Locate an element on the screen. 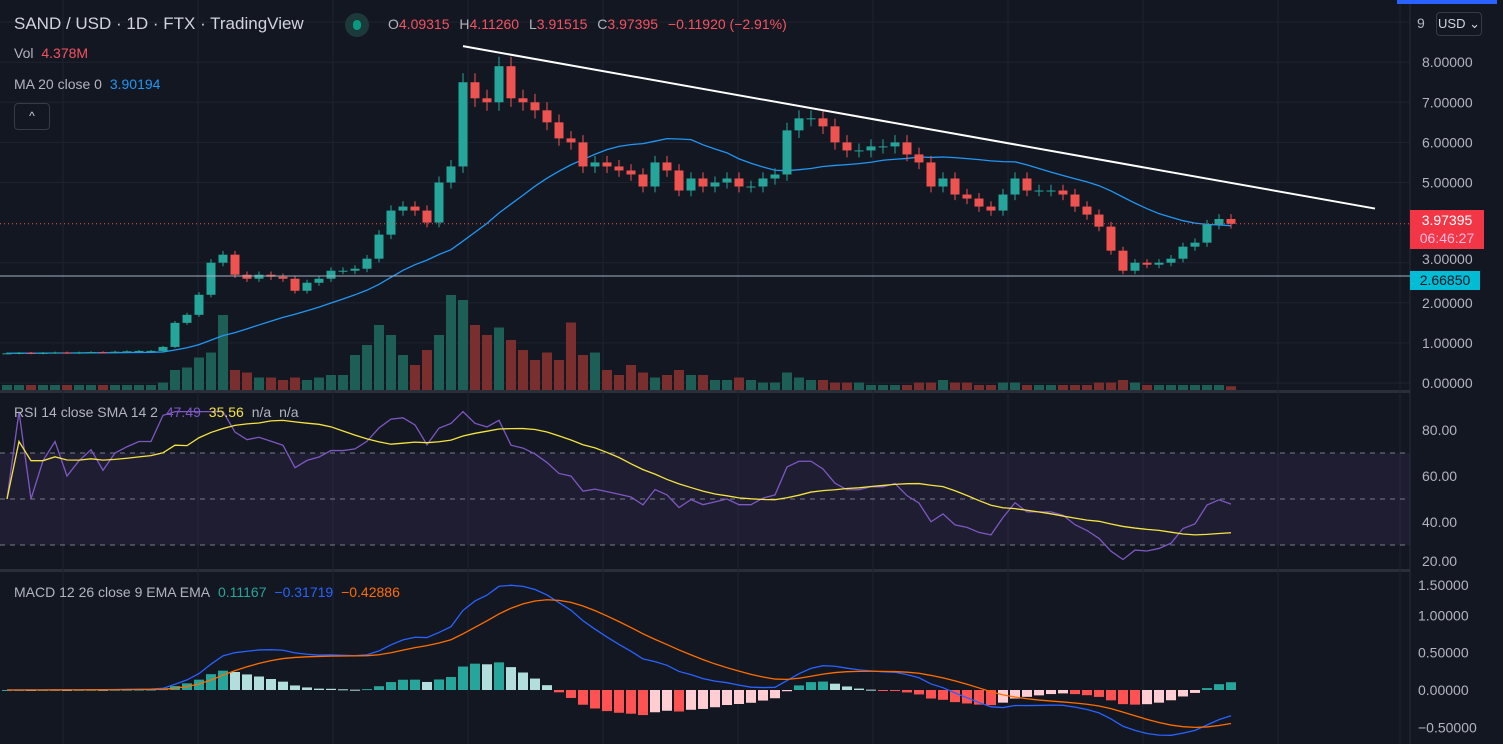 Image resolution: width=1503 pixels, height=744 pixels. change-value: −0.11920 (−2.91%) is located at coordinates (727, 24).